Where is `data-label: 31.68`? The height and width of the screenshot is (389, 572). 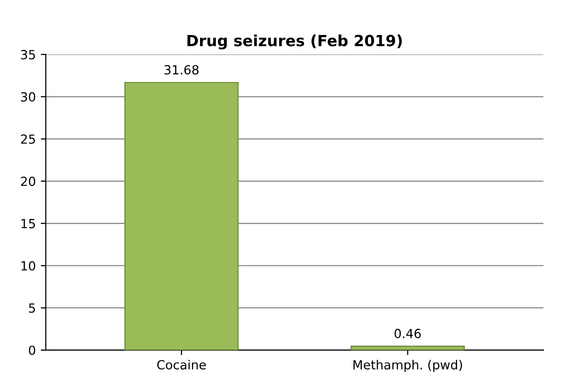 data-label: 31.68 is located at coordinates (181, 70).